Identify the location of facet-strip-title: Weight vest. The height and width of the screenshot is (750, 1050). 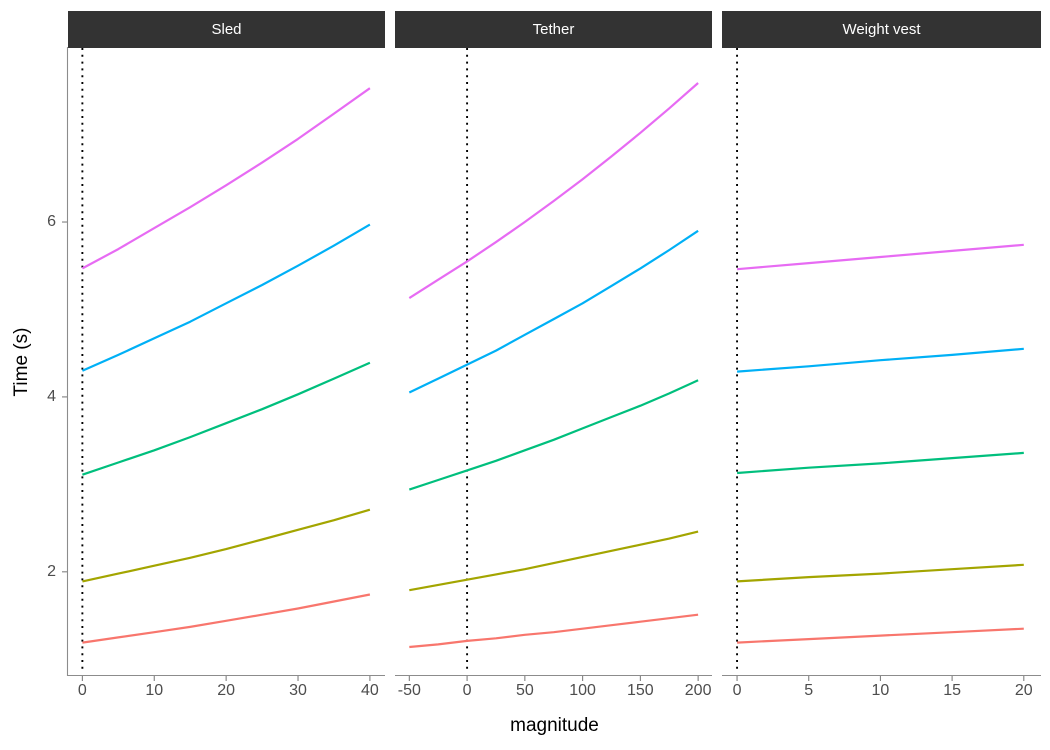
(881, 29).